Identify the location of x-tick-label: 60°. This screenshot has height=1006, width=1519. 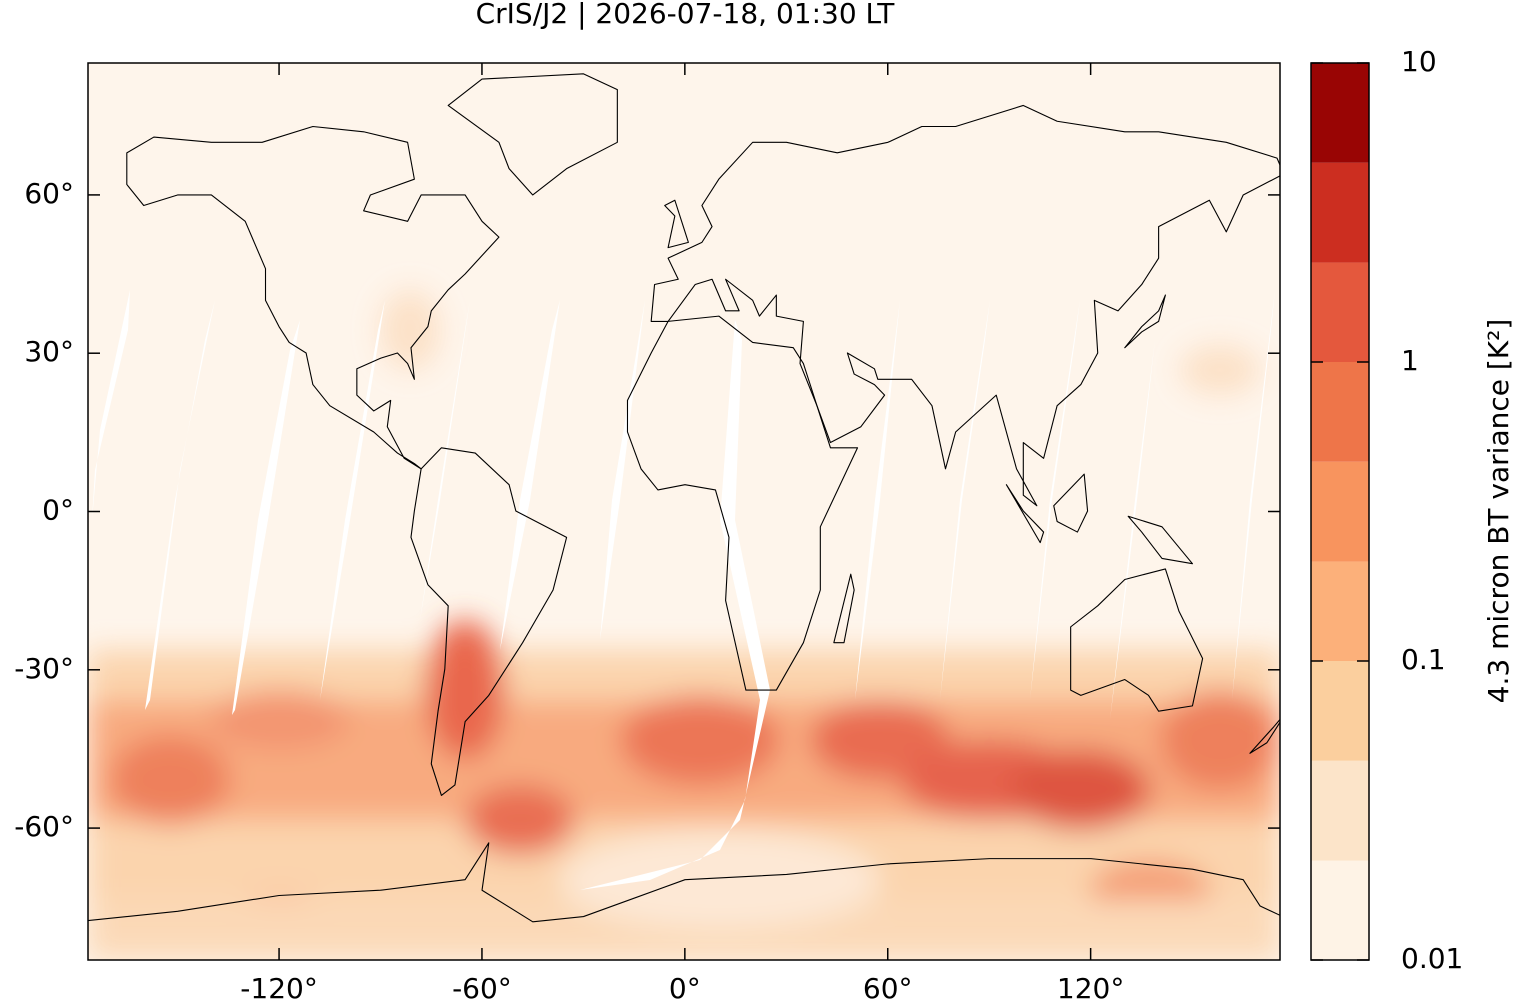
(888, 987).